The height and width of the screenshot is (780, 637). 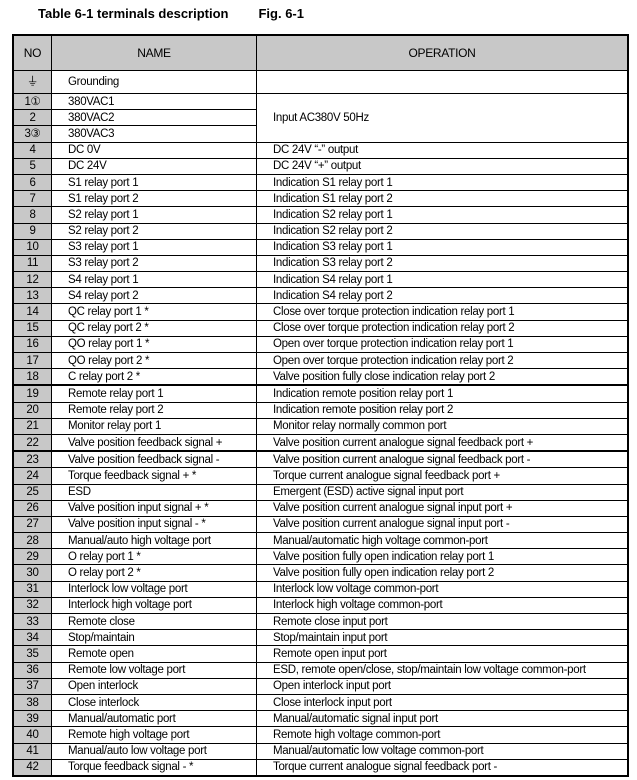 I want to click on cell-name: Manual/auto low voltage port, so click(x=154, y=751).